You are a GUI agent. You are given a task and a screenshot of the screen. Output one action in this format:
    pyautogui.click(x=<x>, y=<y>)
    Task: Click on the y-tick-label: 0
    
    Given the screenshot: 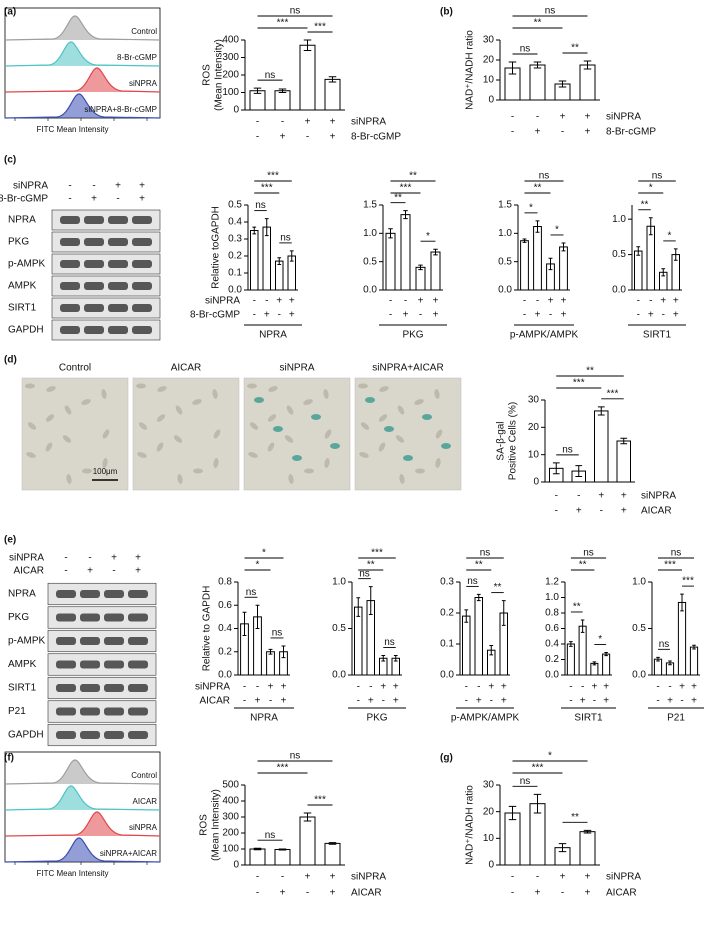 What is the action you would take?
    pyautogui.click(x=491, y=865)
    